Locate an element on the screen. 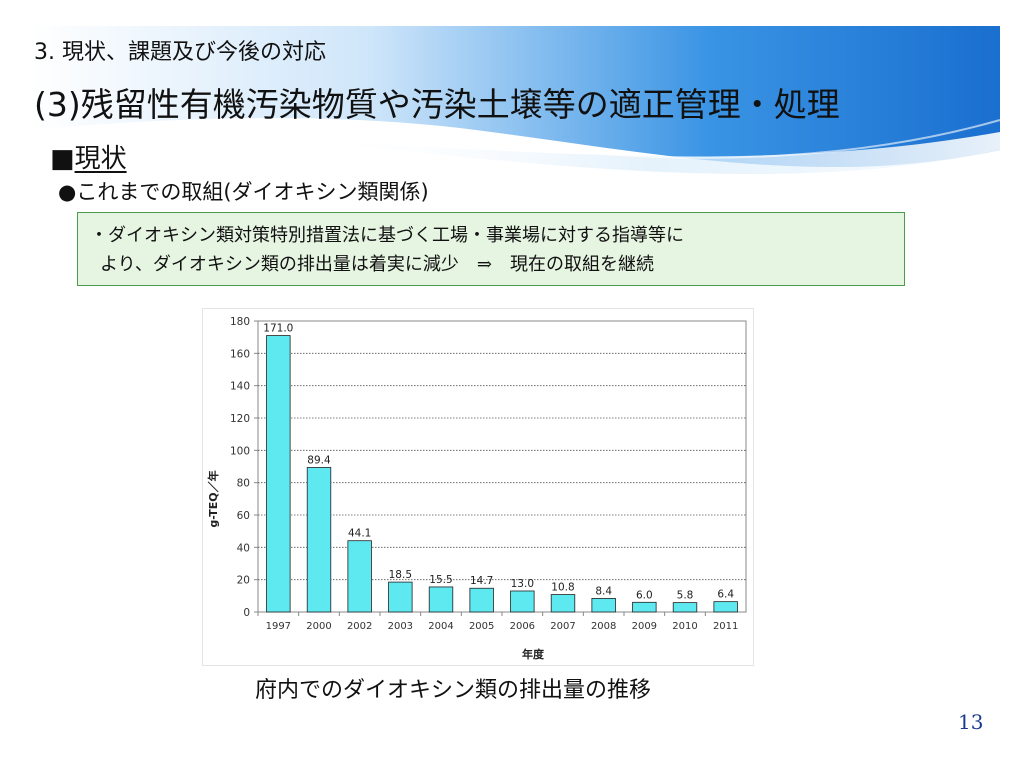  x-axis-label: 年度 is located at coordinates (533, 654).